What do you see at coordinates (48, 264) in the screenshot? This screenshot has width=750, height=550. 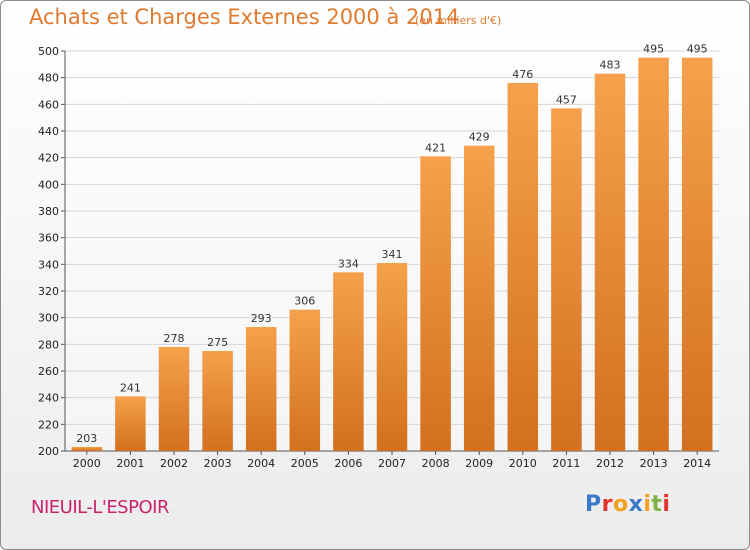 I see `y-tick-label: 340` at bounding box center [48, 264].